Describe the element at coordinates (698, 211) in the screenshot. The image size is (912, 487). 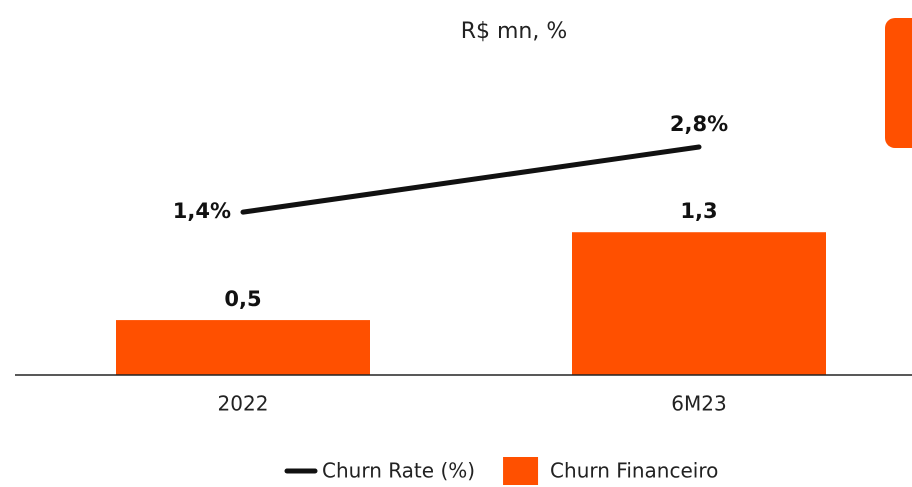
I see `value-label: 1,3` at that location.